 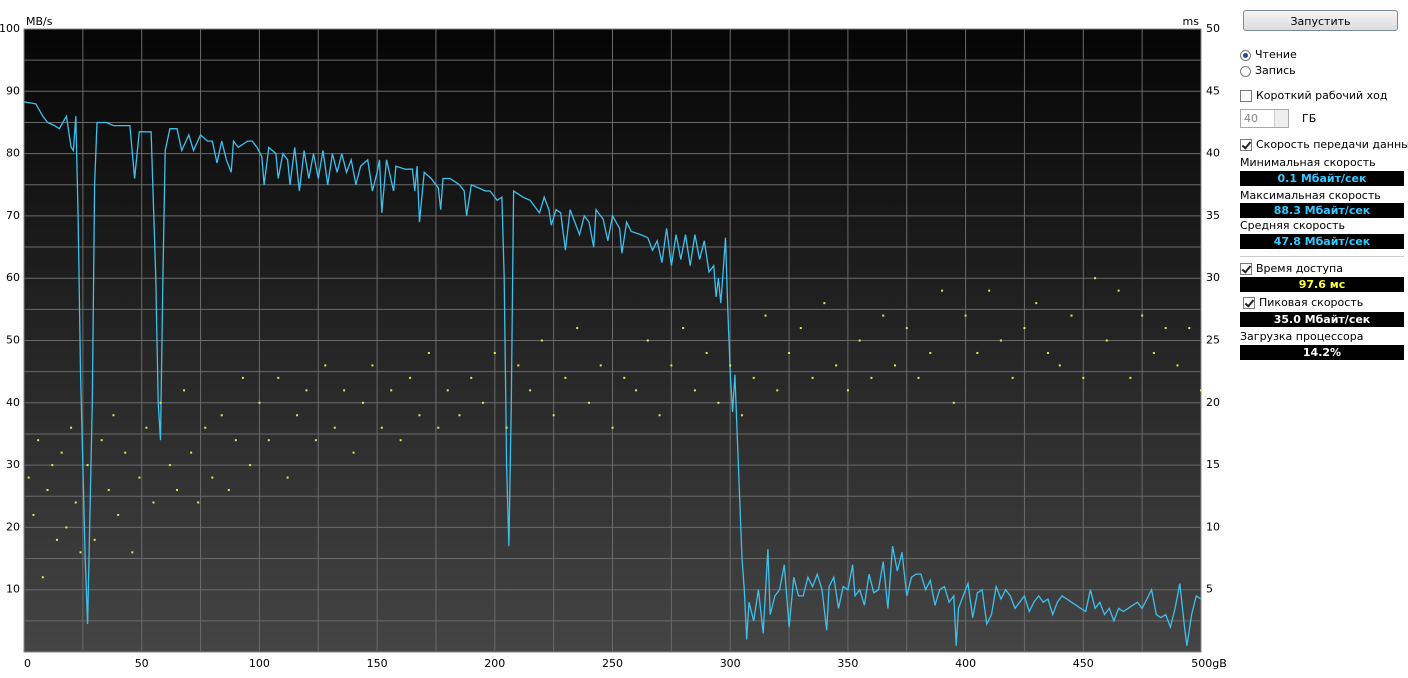 What do you see at coordinates (1213, 464) in the screenshot?
I see `y2-tick-label: 15` at bounding box center [1213, 464].